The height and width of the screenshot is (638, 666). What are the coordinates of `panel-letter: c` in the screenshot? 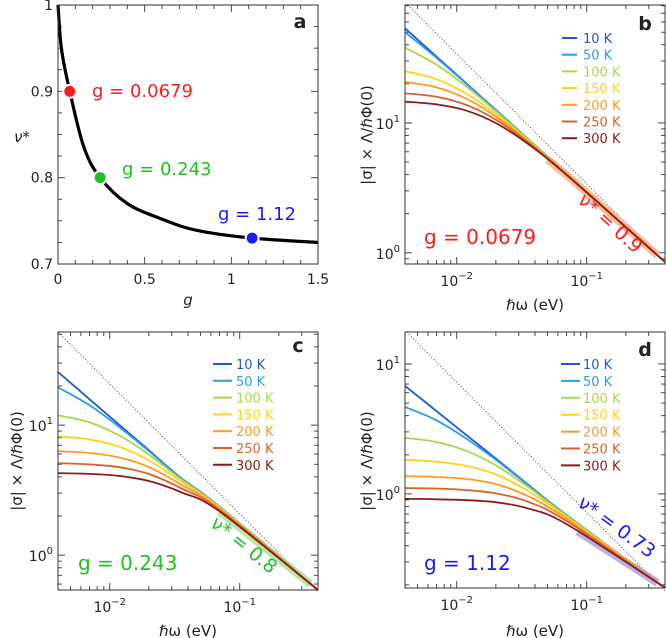 It's located at (297, 346).